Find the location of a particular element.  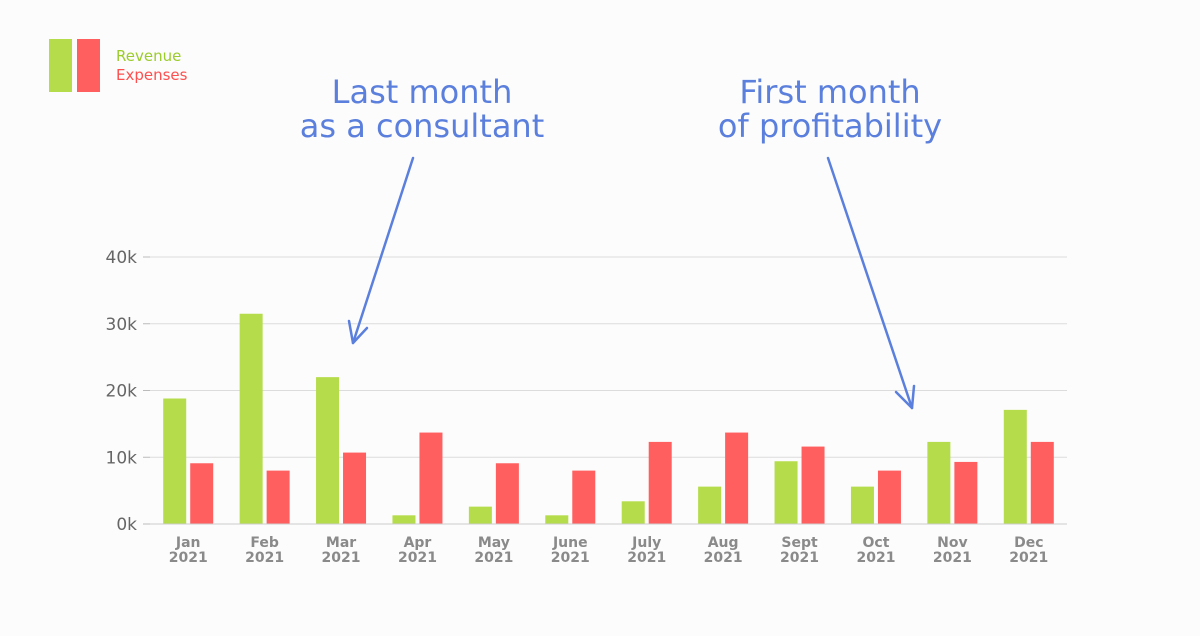

x-tick-label-month: Mar is located at coordinates (341, 543).